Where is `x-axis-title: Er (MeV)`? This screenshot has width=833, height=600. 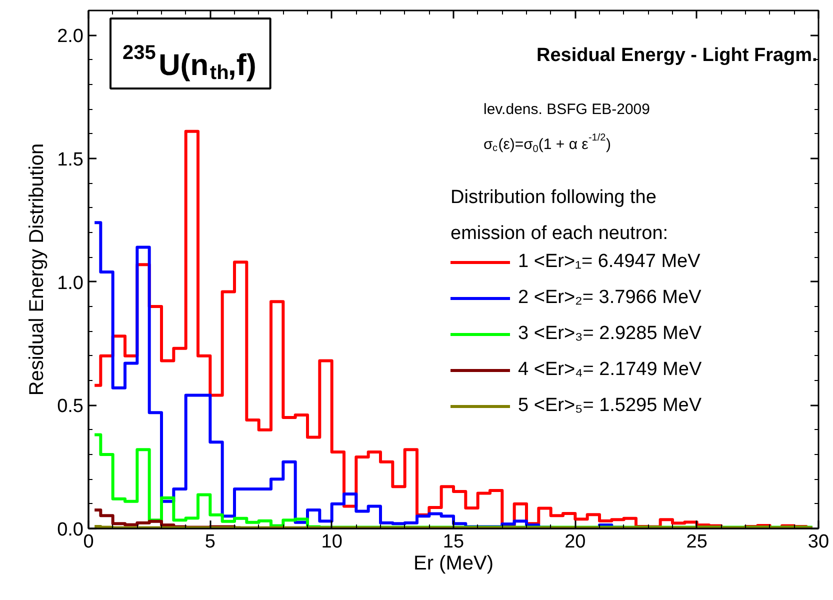
x-axis-title: Er (MeV) is located at coordinates (454, 563).